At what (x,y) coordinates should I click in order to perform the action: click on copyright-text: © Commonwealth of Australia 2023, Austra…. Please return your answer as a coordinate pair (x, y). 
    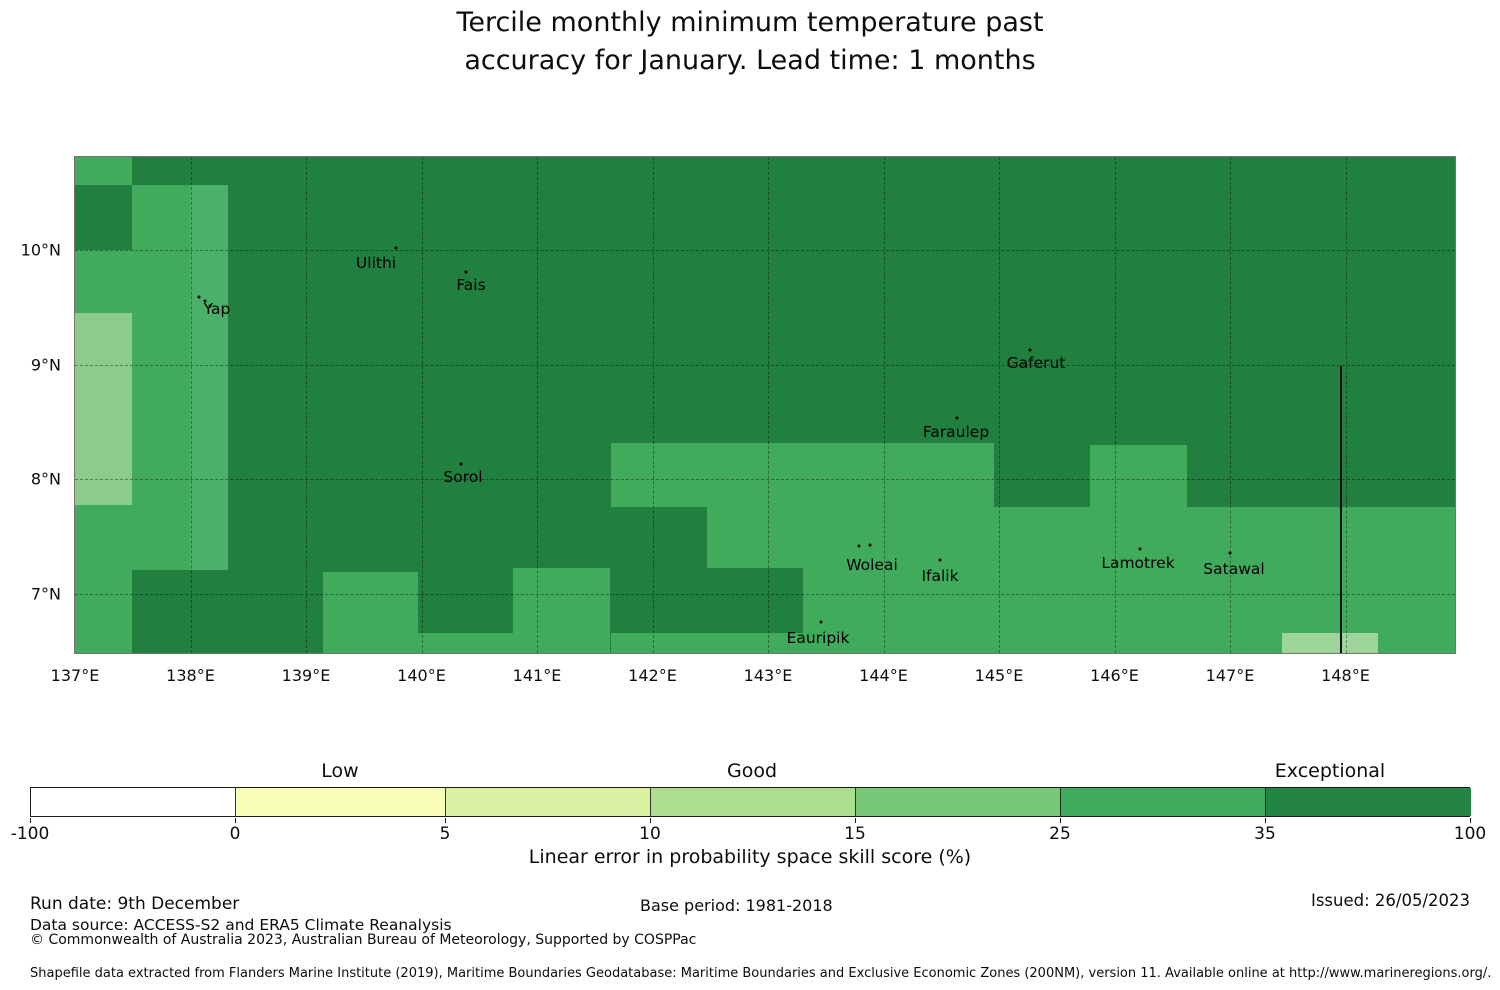
    Looking at the image, I should click on (363, 940).